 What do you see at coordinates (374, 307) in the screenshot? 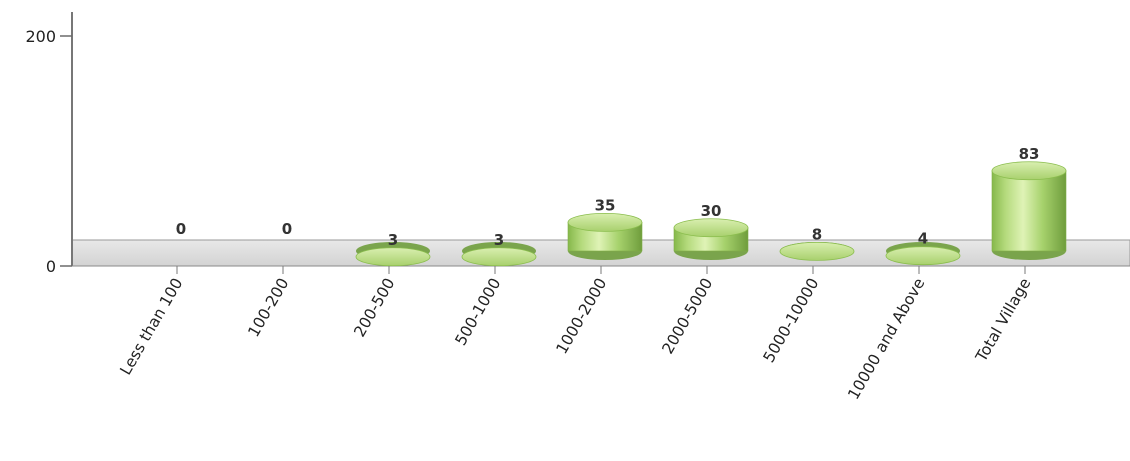
I see `x-tick-label: 200-500` at bounding box center [374, 307].